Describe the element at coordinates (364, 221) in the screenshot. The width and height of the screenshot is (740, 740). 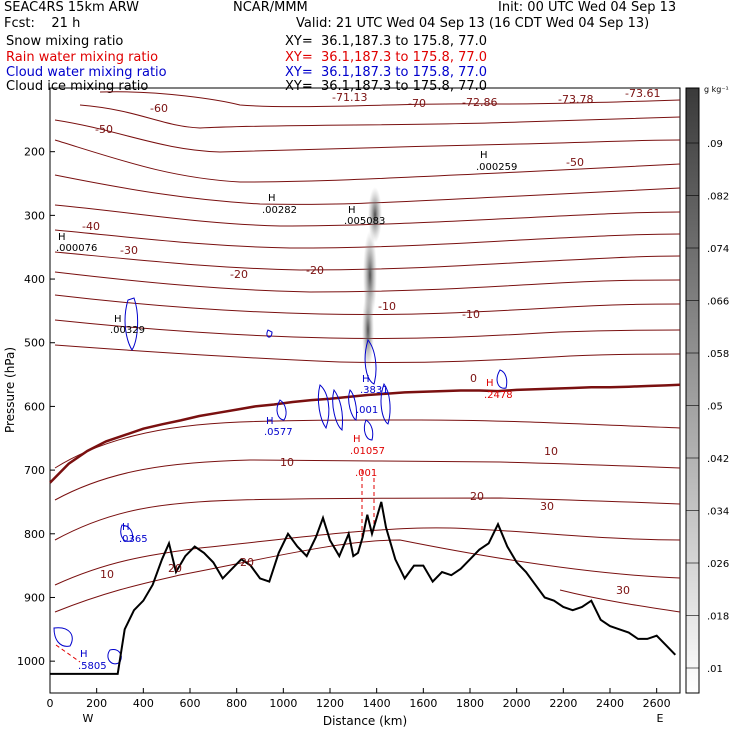
I see `extreme-value: .005083` at that location.